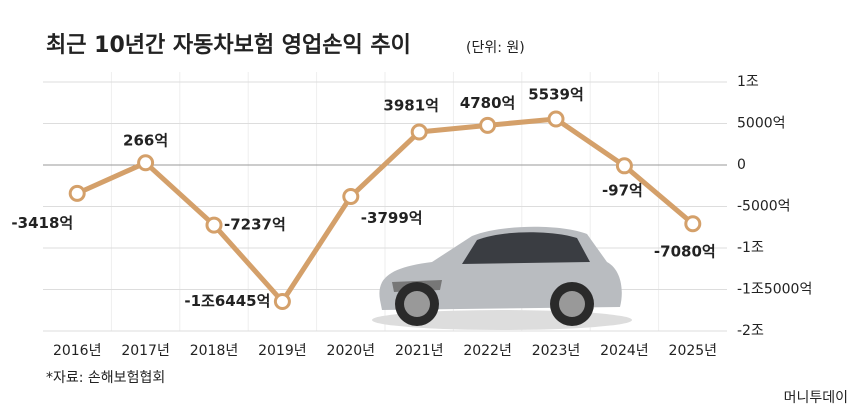 This screenshot has width=860, height=413. I want to click on value-label: -7237억, so click(255, 225).